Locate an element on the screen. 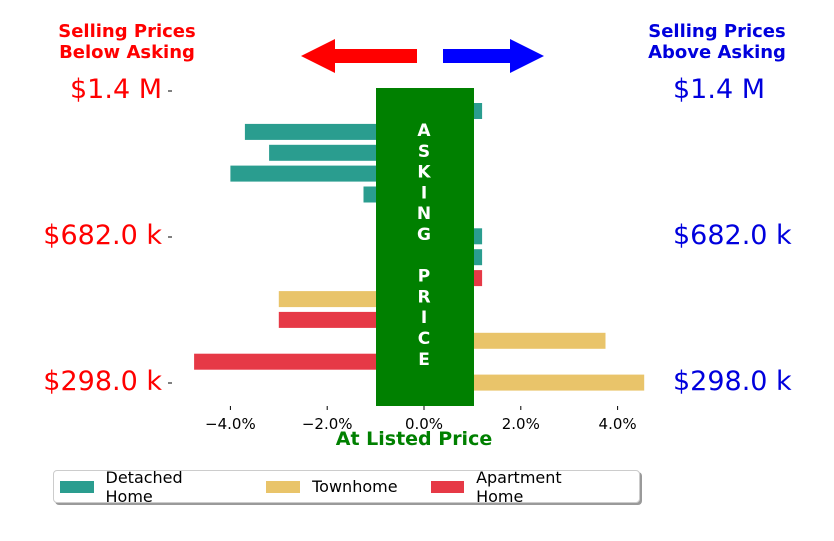 This screenshot has width=834, height=541. x-tick-label: 2.0% is located at coordinates (521, 424).